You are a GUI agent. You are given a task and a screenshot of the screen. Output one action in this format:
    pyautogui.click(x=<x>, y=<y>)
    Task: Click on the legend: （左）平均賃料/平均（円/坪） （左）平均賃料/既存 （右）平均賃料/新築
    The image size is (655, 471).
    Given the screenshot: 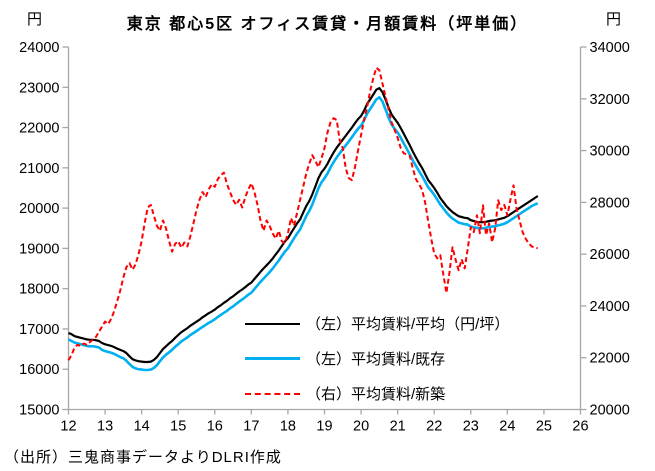 What is the action you would take?
    pyautogui.click(x=377, y=358)
    